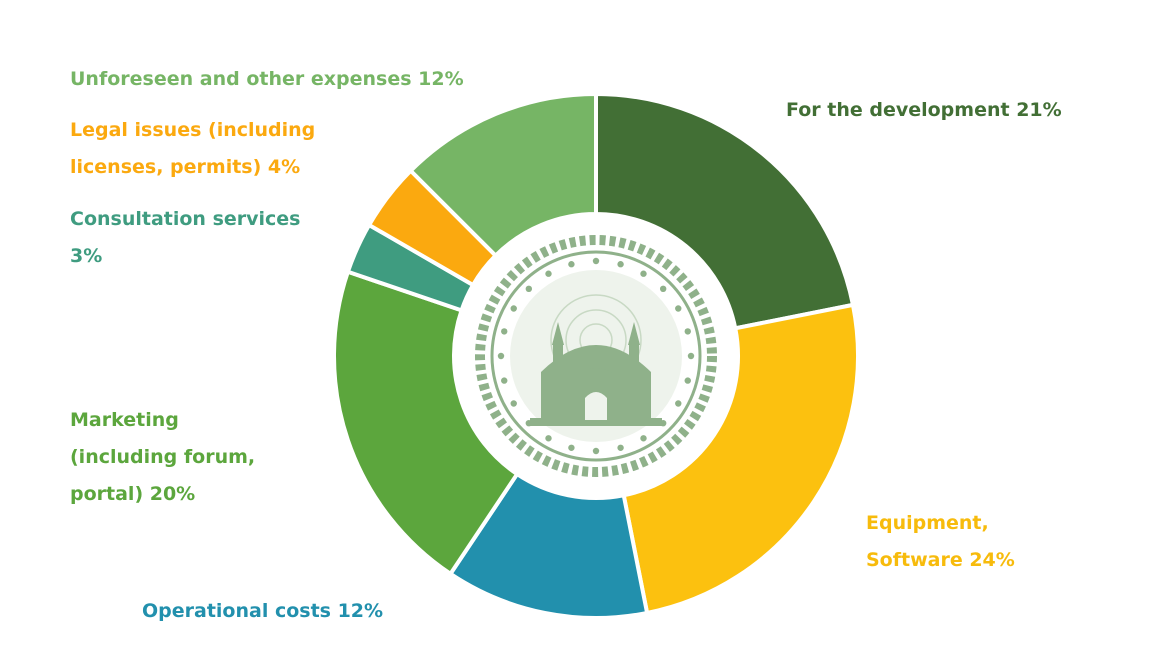 The image size is (1166, 672). I want to click on label-marketing-line-2: (including forum,, so click(163, 457).